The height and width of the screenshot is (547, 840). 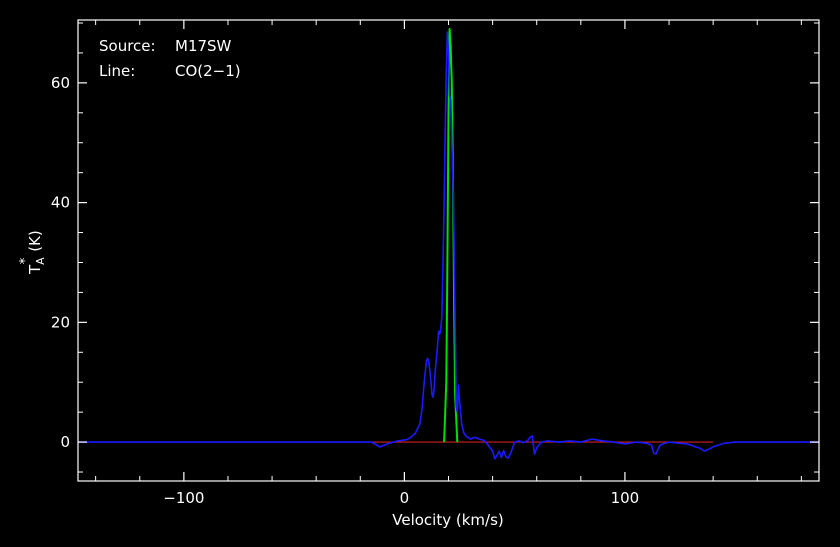 What do you see at coordinates (447, 520) in the screenshot?
I see `x-axis-label: Velocity (km/s)` at bounding box center [447, 520].